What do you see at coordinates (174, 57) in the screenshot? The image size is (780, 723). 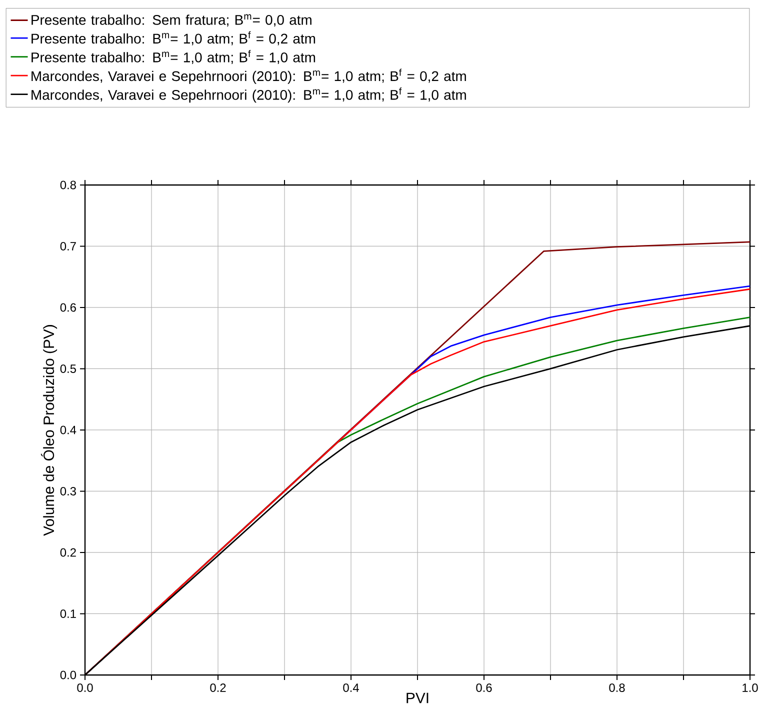 I see `legend-label: Presente trabalho: B$^{m}$= 1,0 atm; B$^{f}$ = 1,0 atm` at bounding box center [174, 57].